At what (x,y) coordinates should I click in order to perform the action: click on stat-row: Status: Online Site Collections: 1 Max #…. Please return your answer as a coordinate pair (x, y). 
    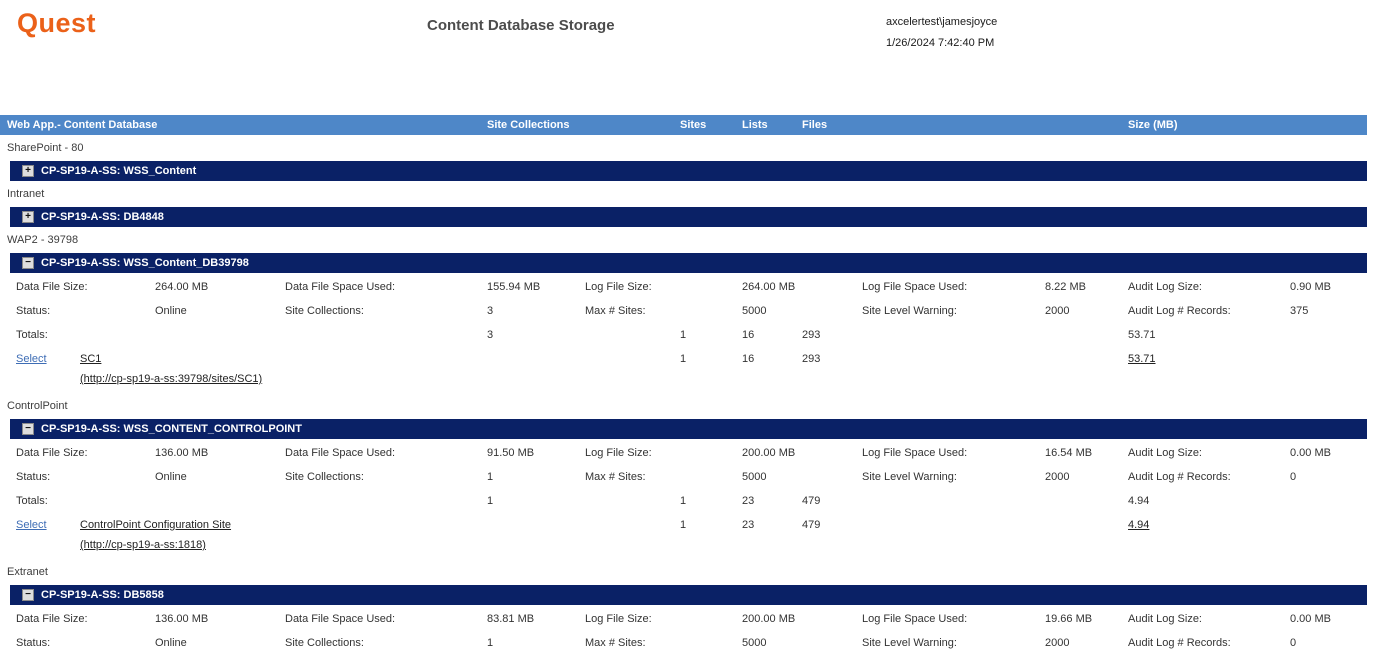
    Looking at the image, I should click on (683, 477).